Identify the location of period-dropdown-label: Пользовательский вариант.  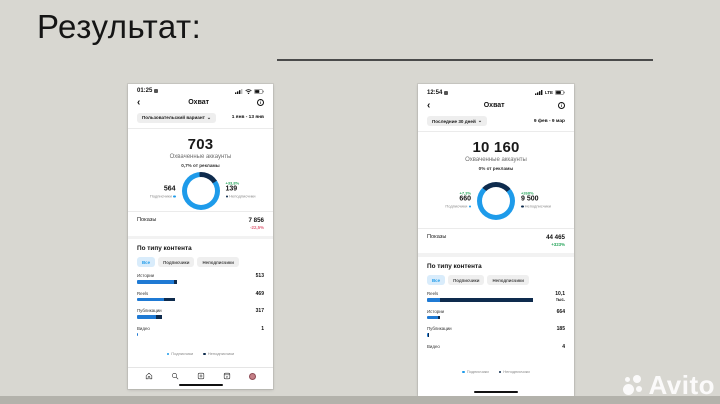
(173, 118).